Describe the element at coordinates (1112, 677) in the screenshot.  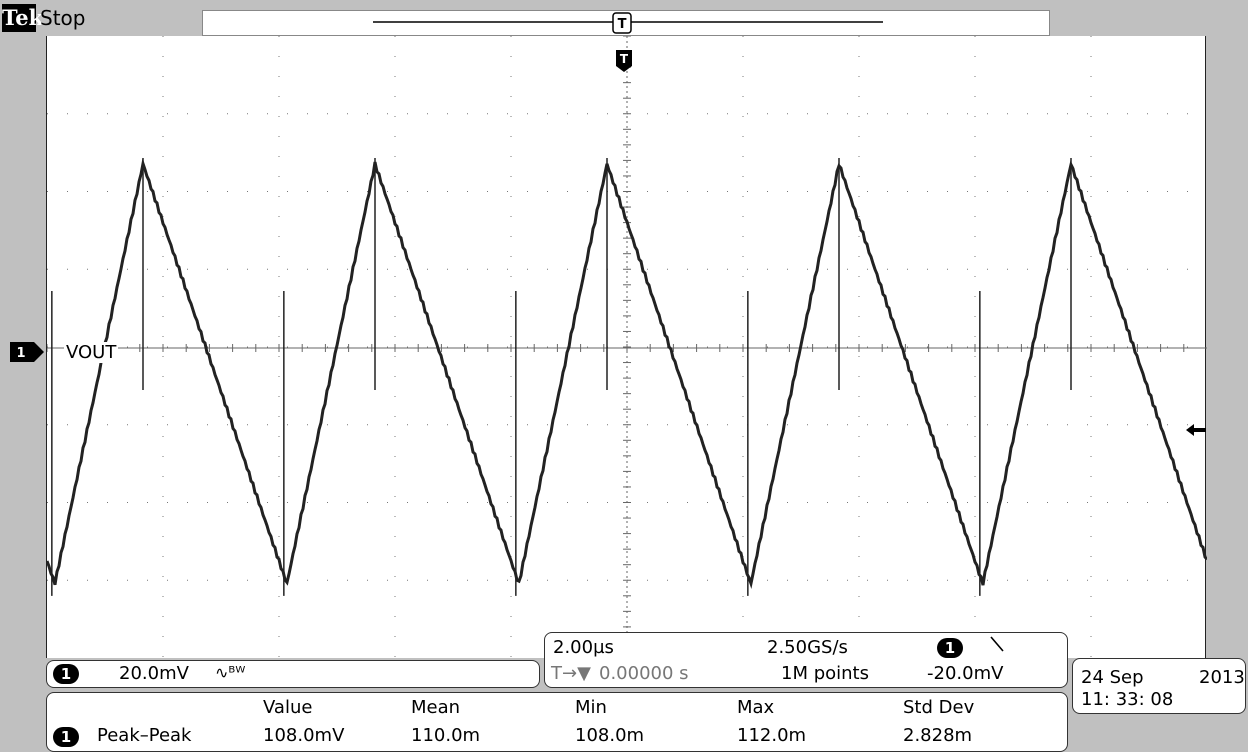
I see `date: 24 Sep` at that location.